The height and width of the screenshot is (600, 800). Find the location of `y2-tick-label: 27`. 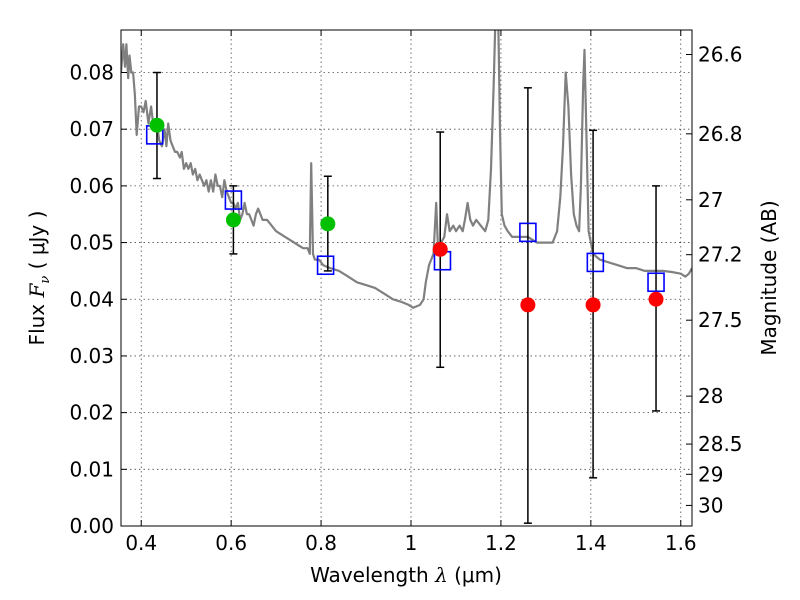

y2-tick-label: 27 is located at coordinates (710, 200).